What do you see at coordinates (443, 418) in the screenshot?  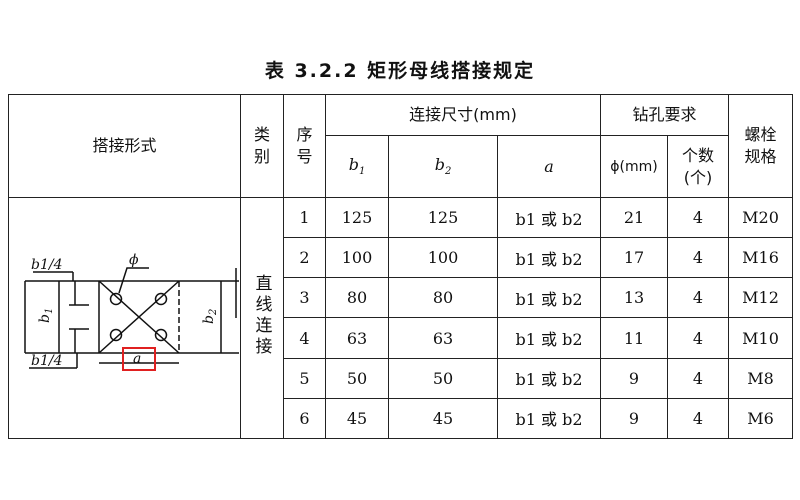 I see `b2-cell: 45` at bounding box center [443, 418].